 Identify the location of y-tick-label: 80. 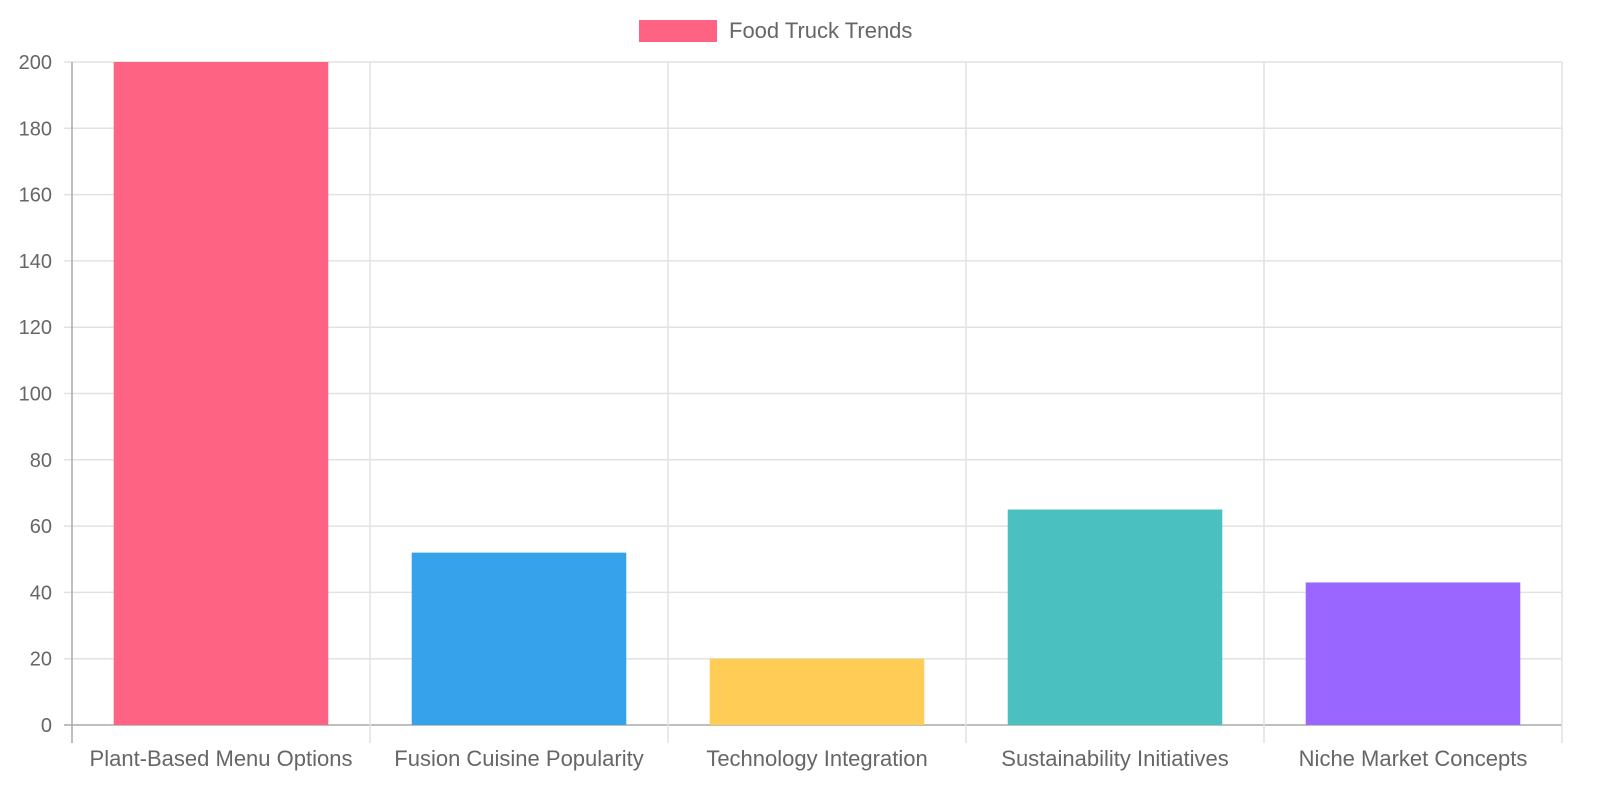
(41, 461).